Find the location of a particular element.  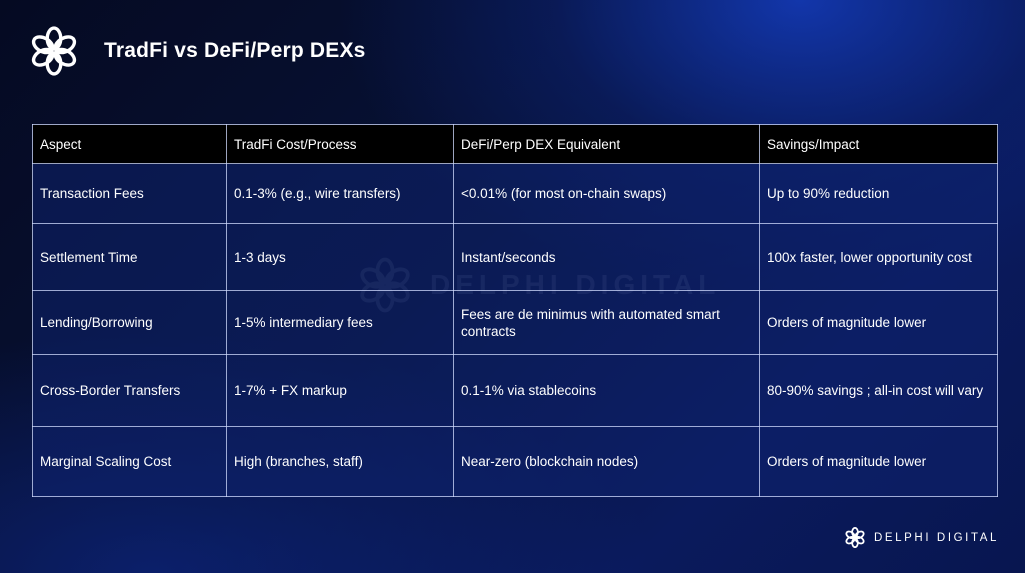

column-header-aspect: Aspect is located at coordinates (129, 144).